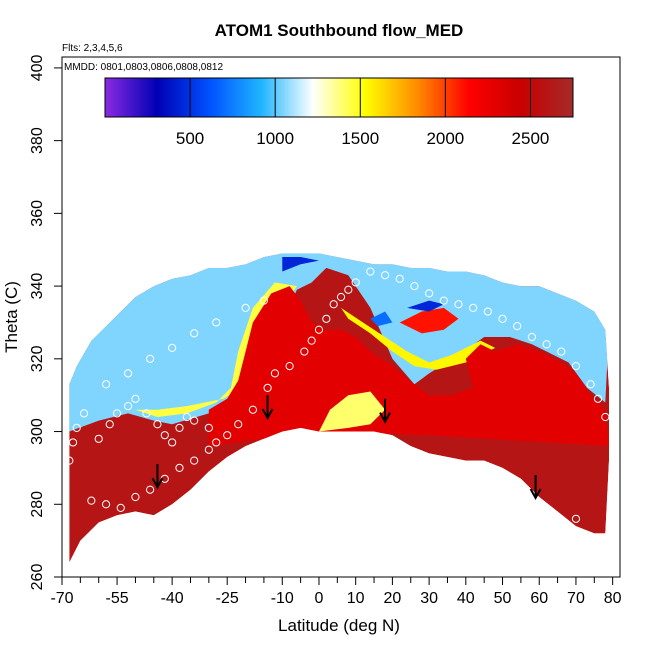 The image size is (650, 650). Describe the element at coordinates (143, 67) in the screenshot. I see `dates-subtitle: MMDD: 0801,0803,0806,0808,0812` at that location.